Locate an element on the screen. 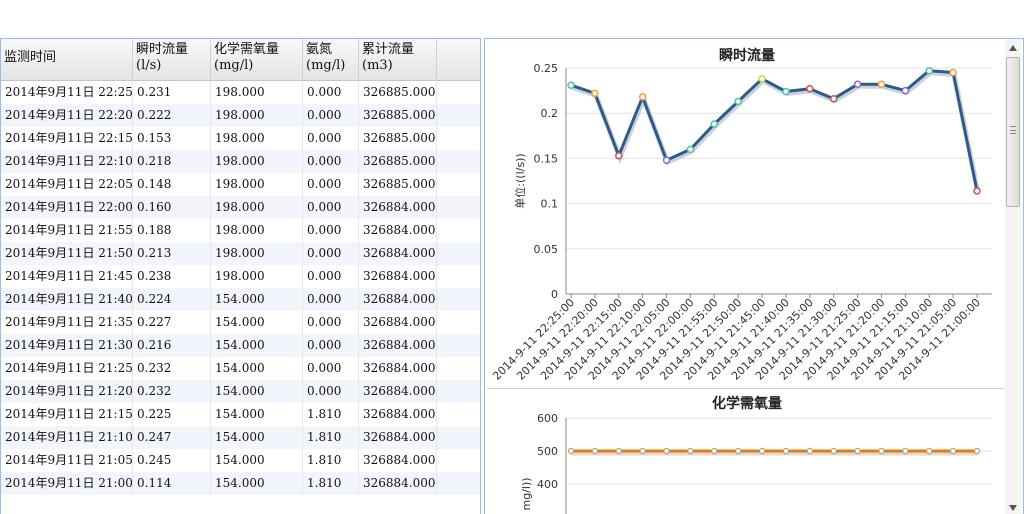 The width and height of the screenshot is (1024, 514). table-cell-flow: 0.231 is located at coordinates (172, 92).